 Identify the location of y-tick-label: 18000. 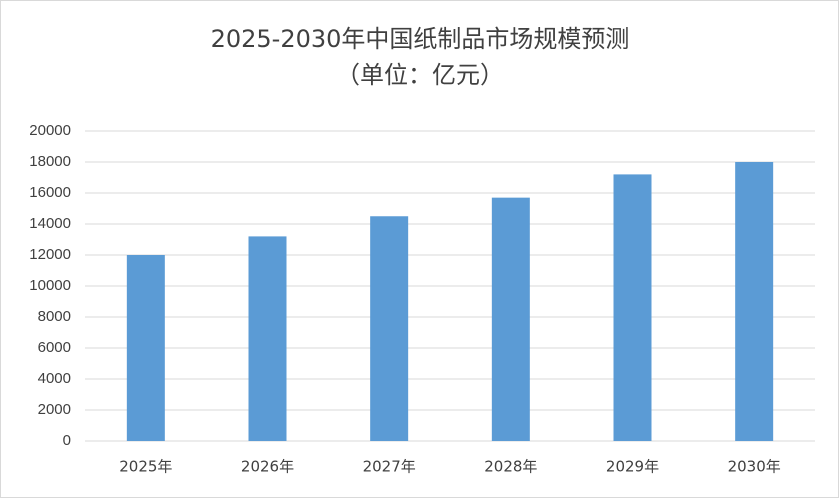
(50, 161).